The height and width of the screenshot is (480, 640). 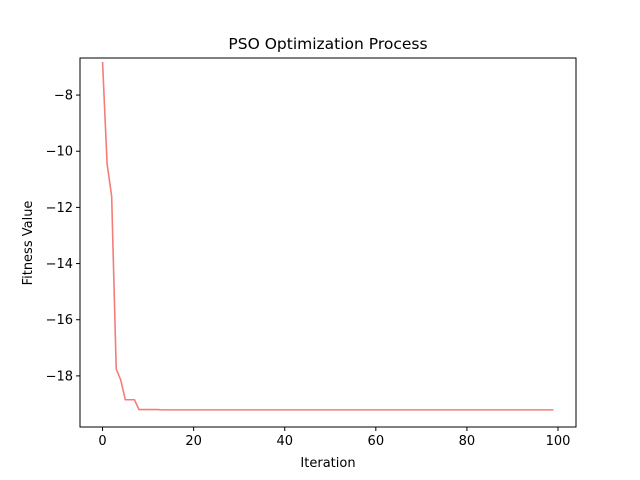 I want to click on y-tick-label: −16, so click(x=59, y=320).